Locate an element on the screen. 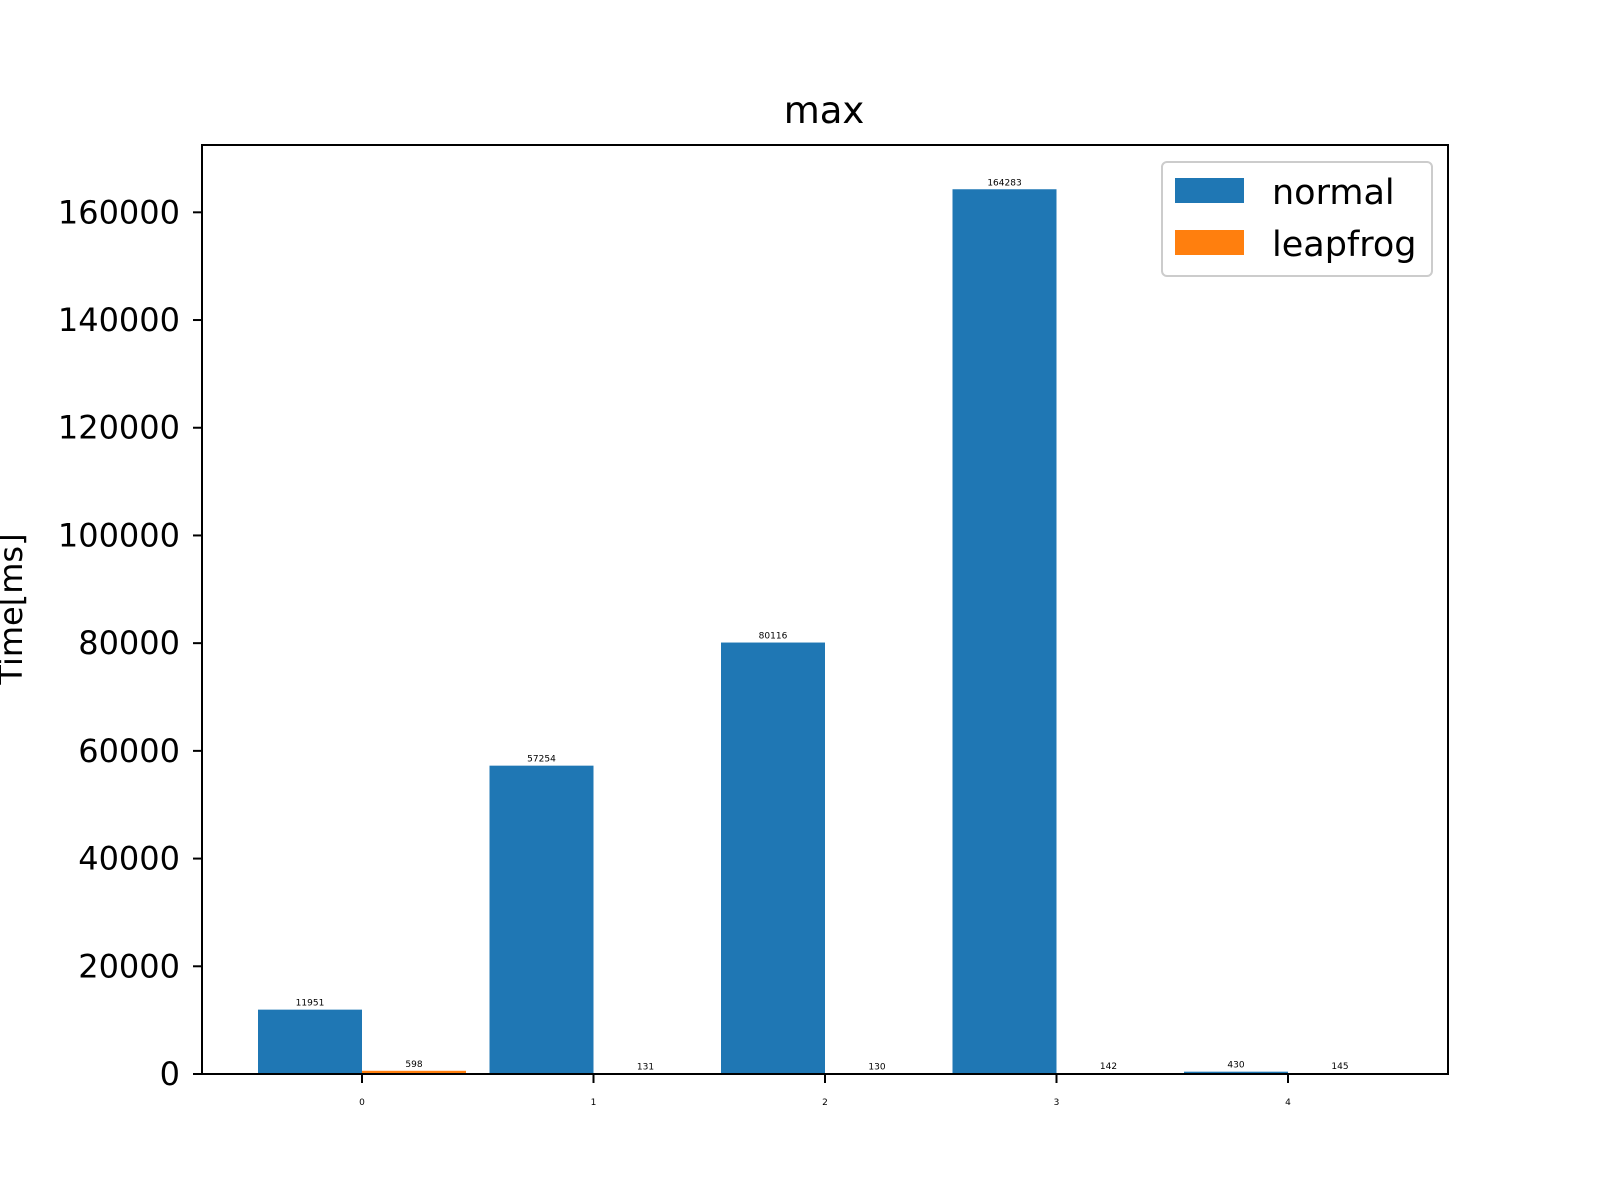 This screenshot has width=1600, height=1200. legend-label-normal: normal is located at coordinates (1333, 193).